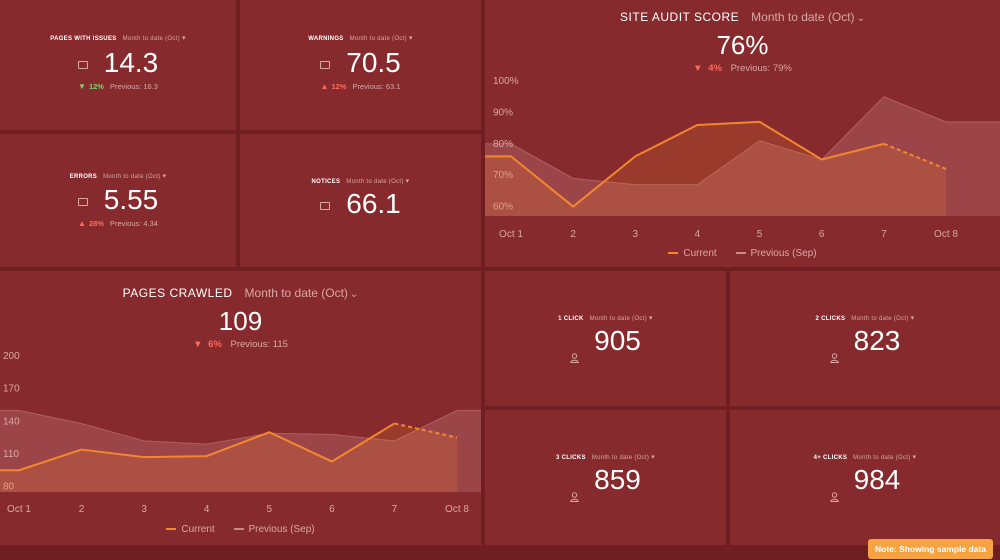  I want to click on y-tick-label: 90%, so click(503, 112).